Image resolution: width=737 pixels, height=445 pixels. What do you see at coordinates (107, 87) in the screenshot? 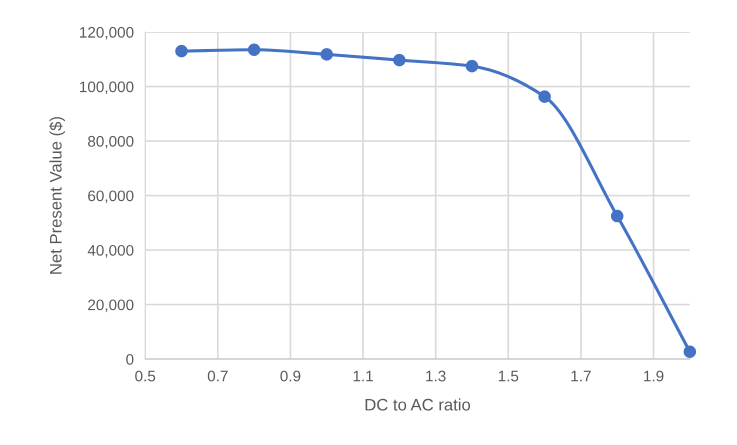
I see `y-tick-label: 100,000` at bounding box center [107, 87].